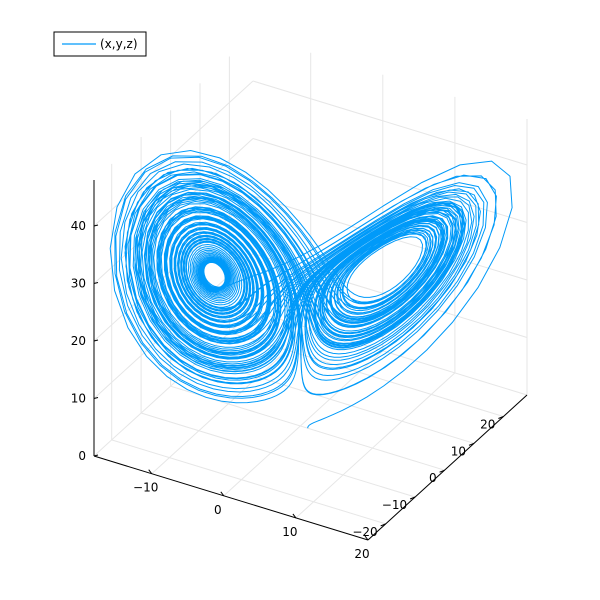  What do you see at coordinates (487, 425) in the screenshot?
I see `y-tick-label: 20` at bounding box center [487, 425].